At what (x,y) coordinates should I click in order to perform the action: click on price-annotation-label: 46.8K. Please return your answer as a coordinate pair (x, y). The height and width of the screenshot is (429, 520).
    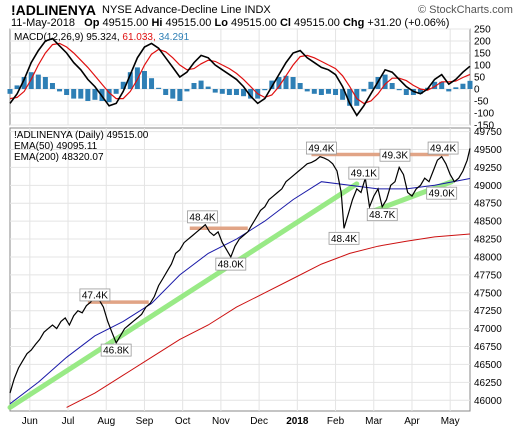
    Looking at the image, I should click on (116, 351).